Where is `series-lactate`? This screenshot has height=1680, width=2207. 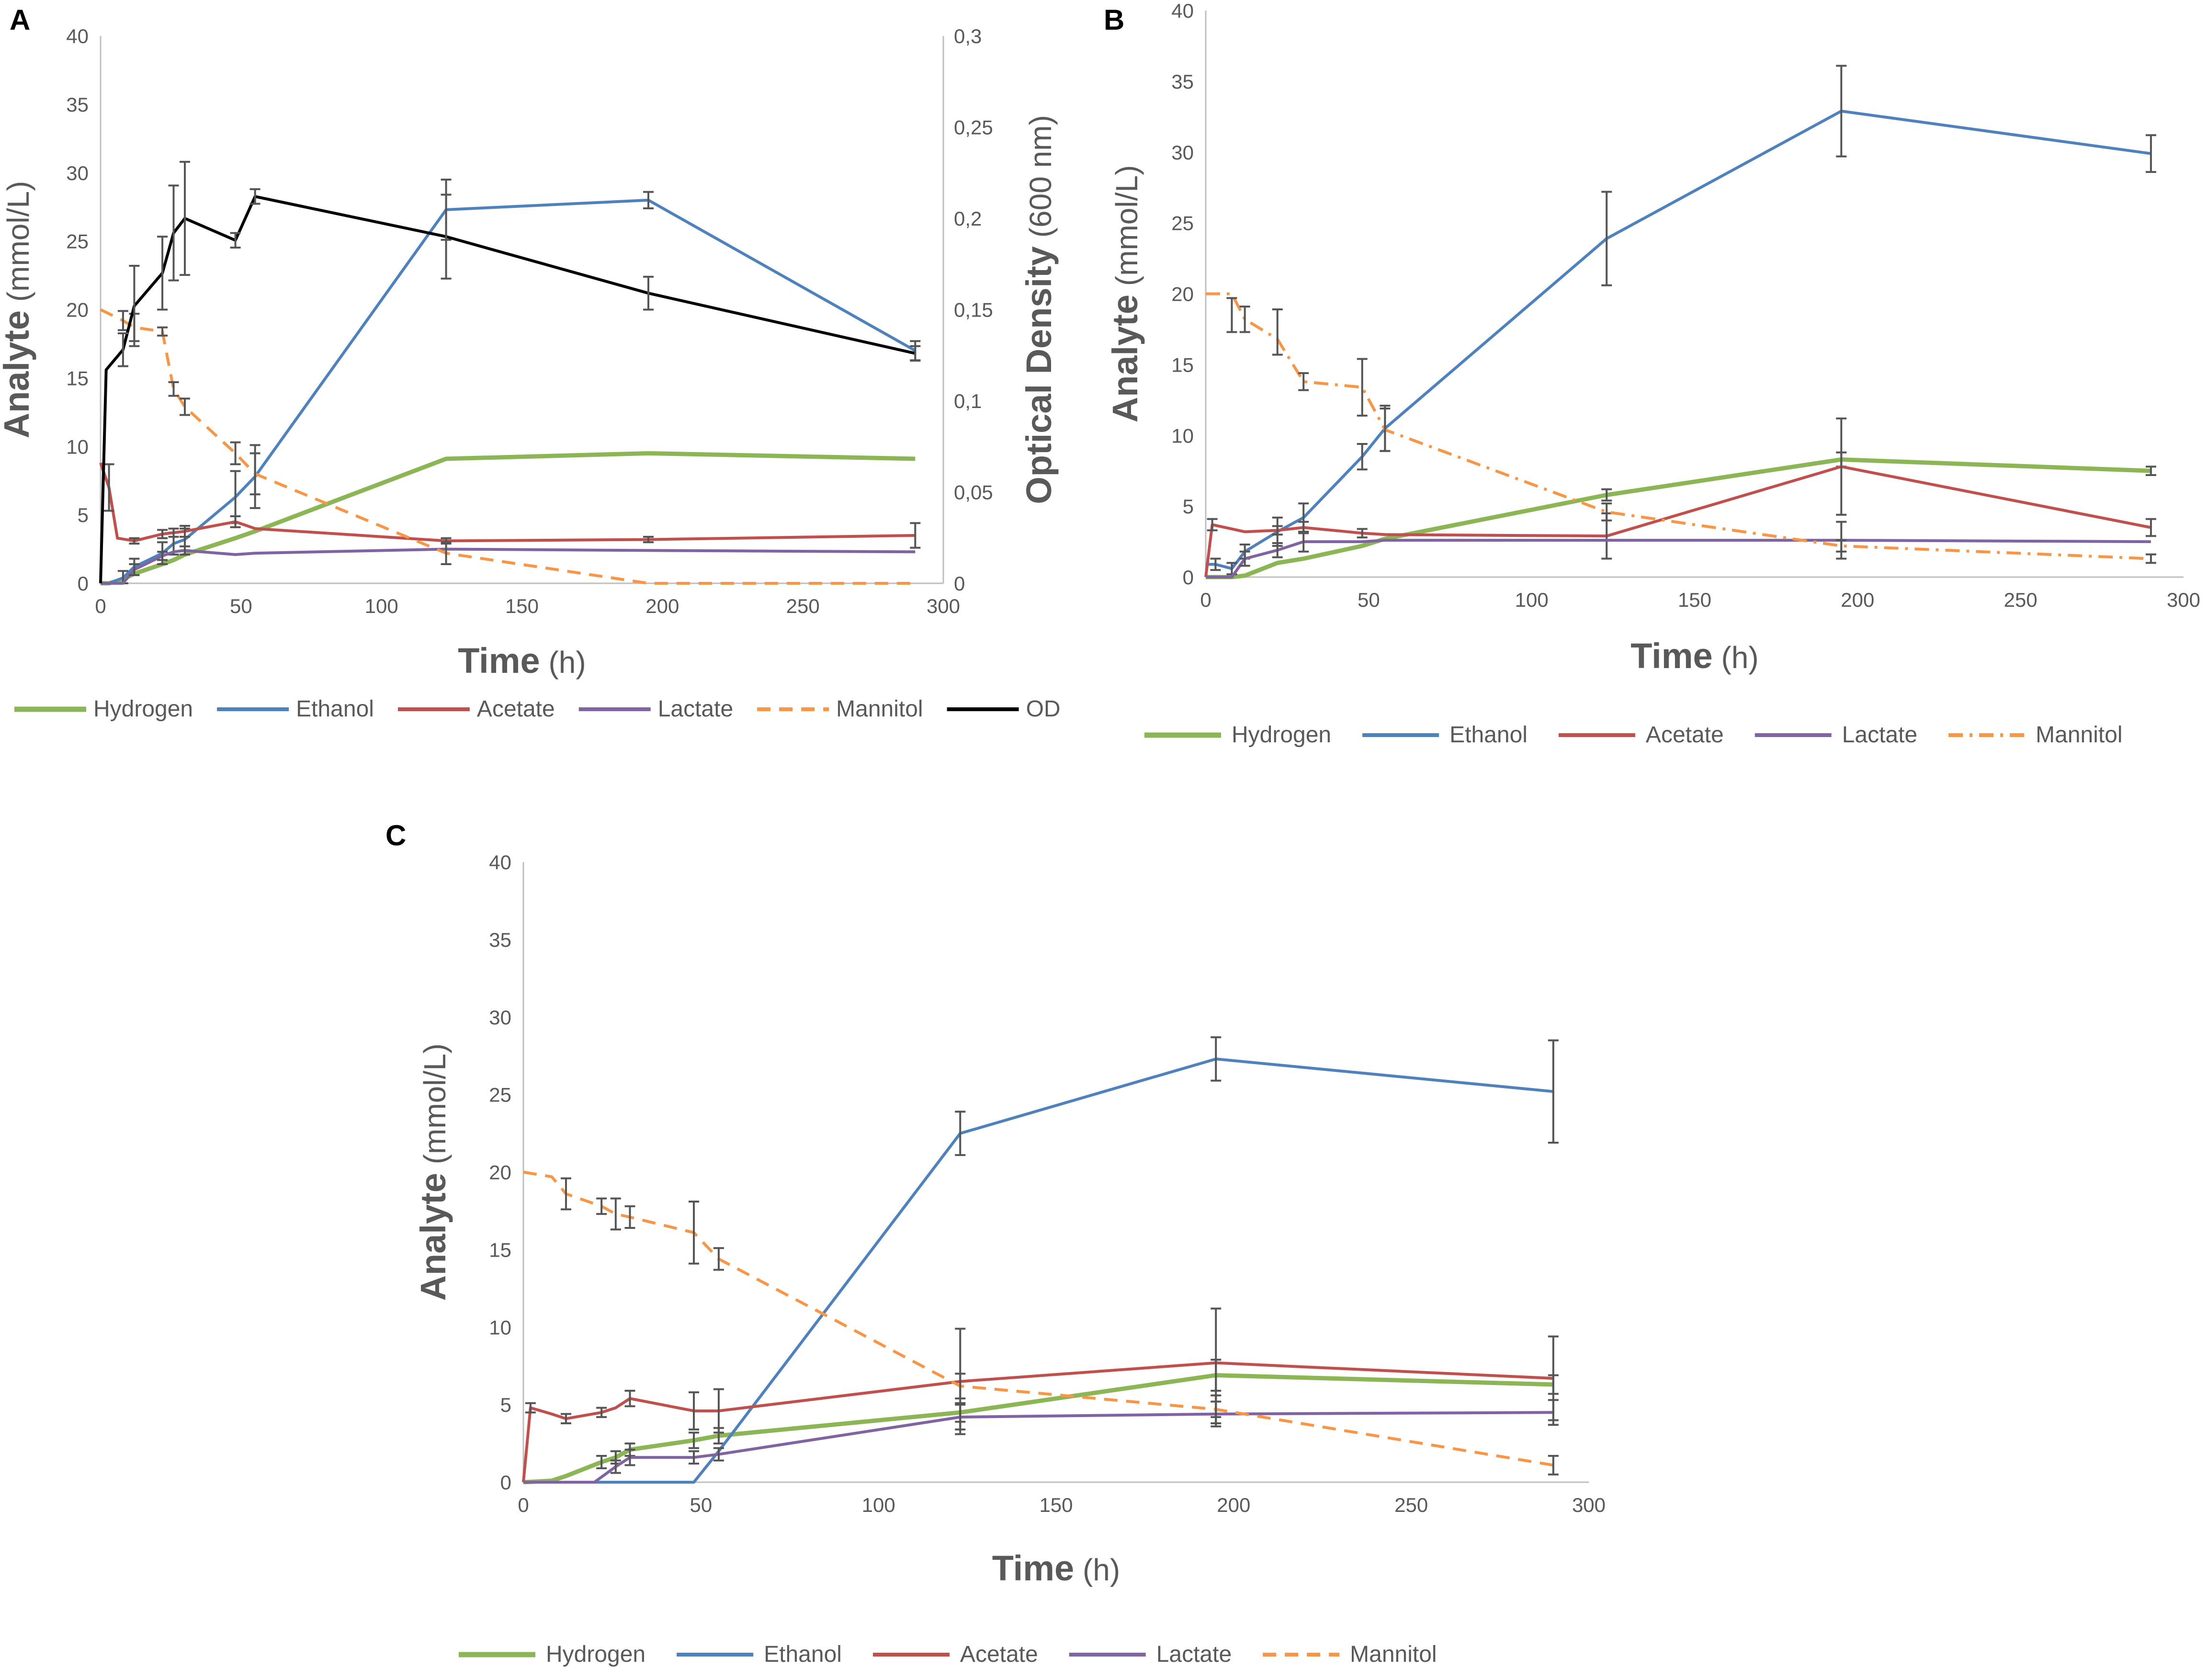 series-lactate is located at coordinates (1679, 550).